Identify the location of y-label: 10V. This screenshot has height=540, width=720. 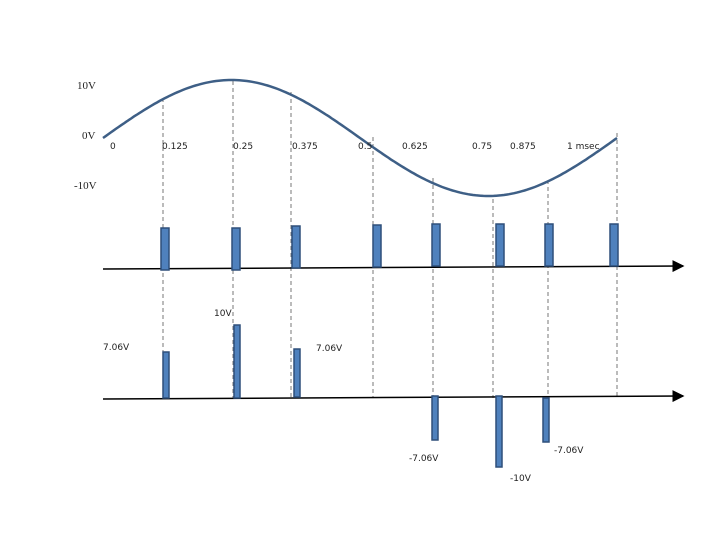
(86, 86).